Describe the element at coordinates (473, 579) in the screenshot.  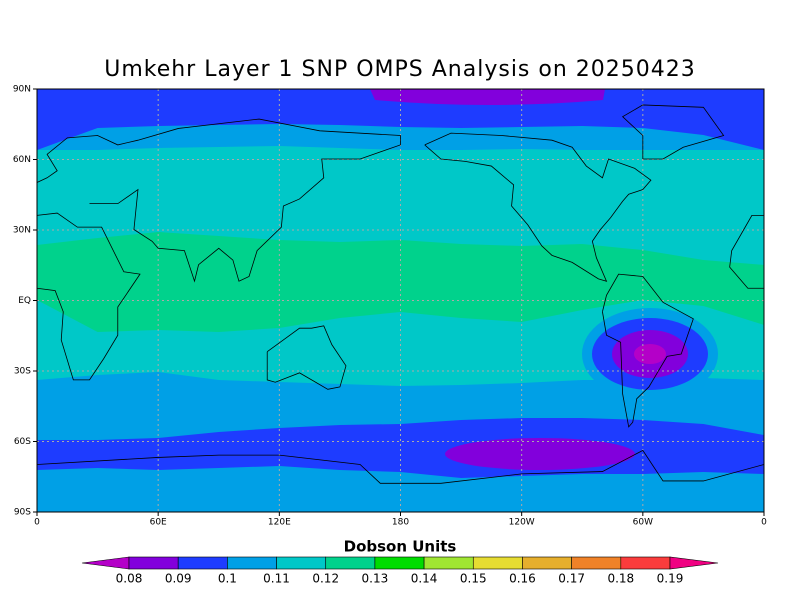
I see `colorbar-label: 0.15` at that location.